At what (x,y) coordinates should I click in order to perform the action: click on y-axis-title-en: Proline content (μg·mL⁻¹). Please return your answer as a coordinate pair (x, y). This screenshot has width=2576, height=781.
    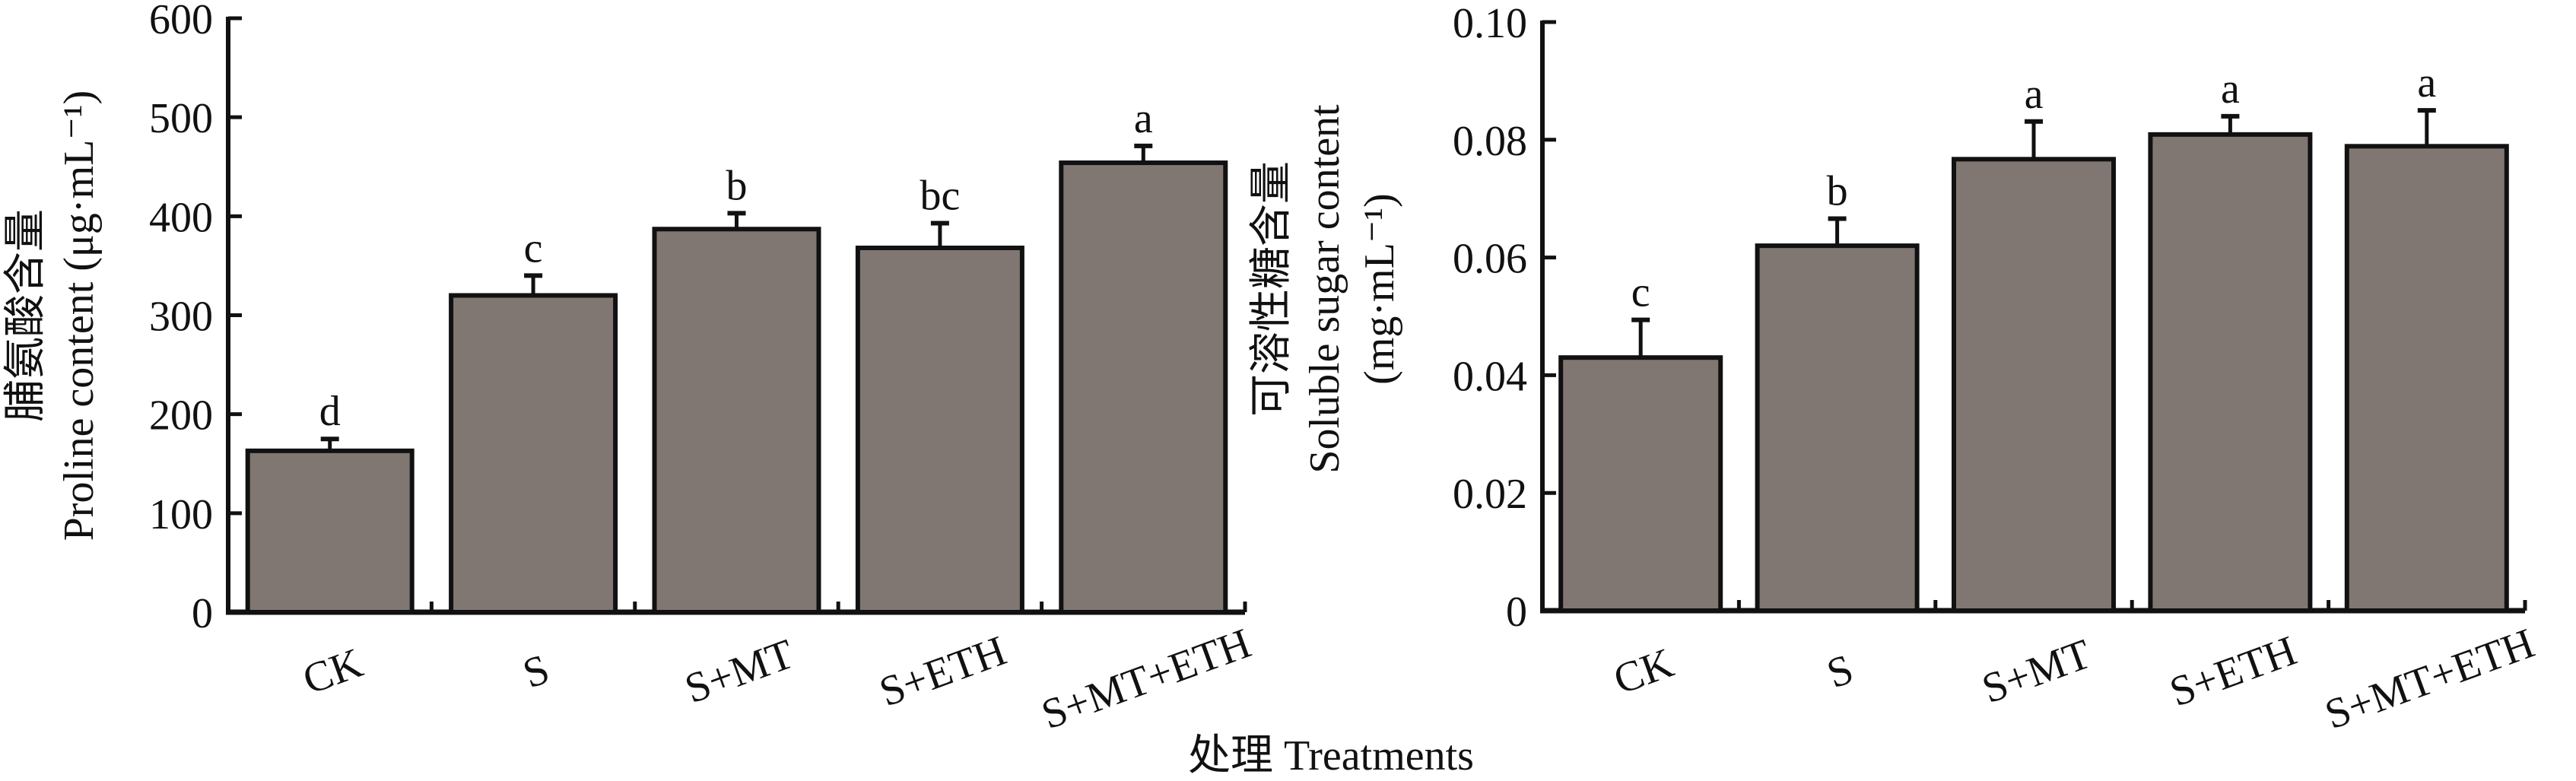
    Looking at the image, I should click on (79, 315).